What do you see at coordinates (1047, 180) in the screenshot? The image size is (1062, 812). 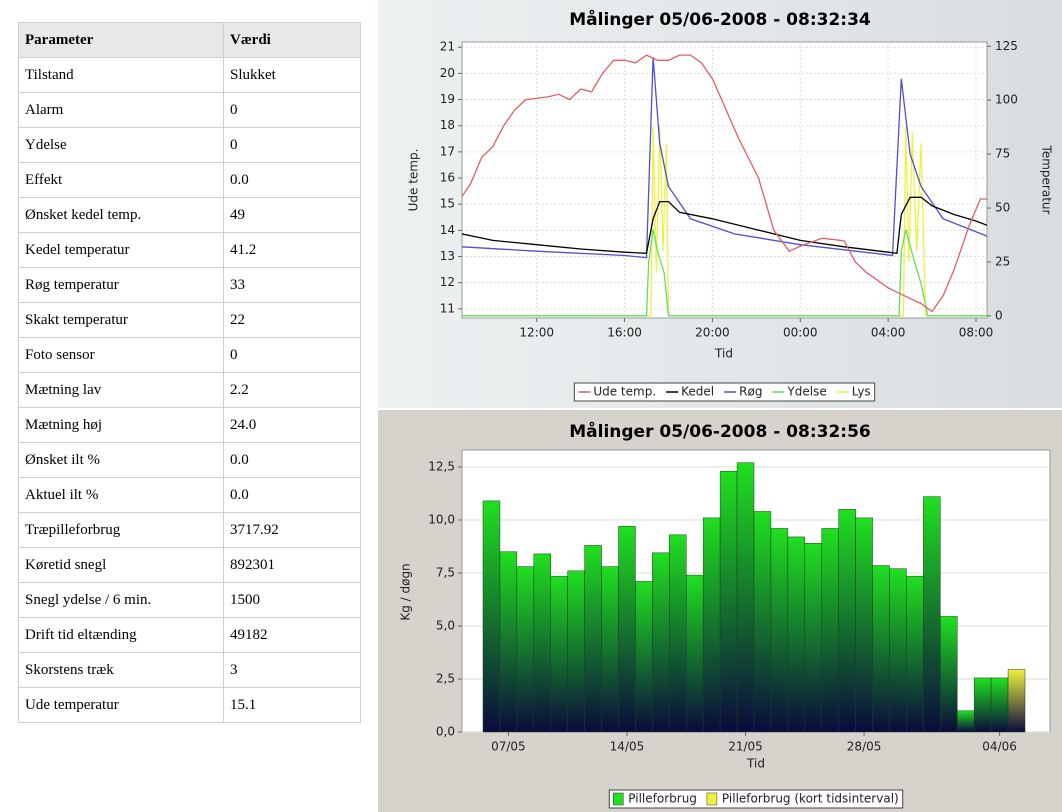 I see `y2-axis-label: Temperatur` at bounding box center [1047, 180].